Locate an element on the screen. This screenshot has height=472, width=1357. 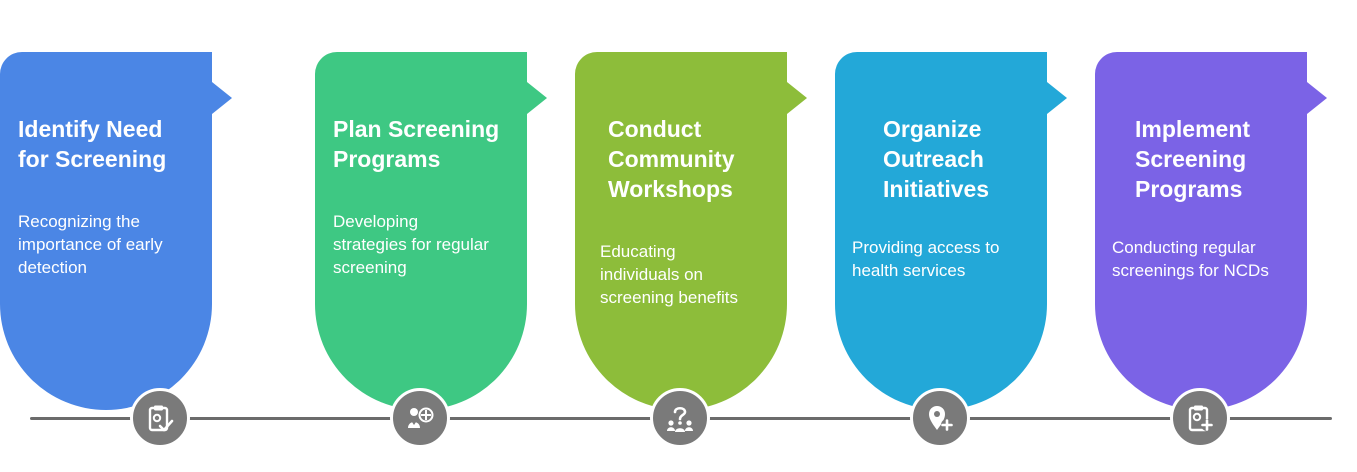
step-description: Providing access to health services is located at coordinates (926, 259).